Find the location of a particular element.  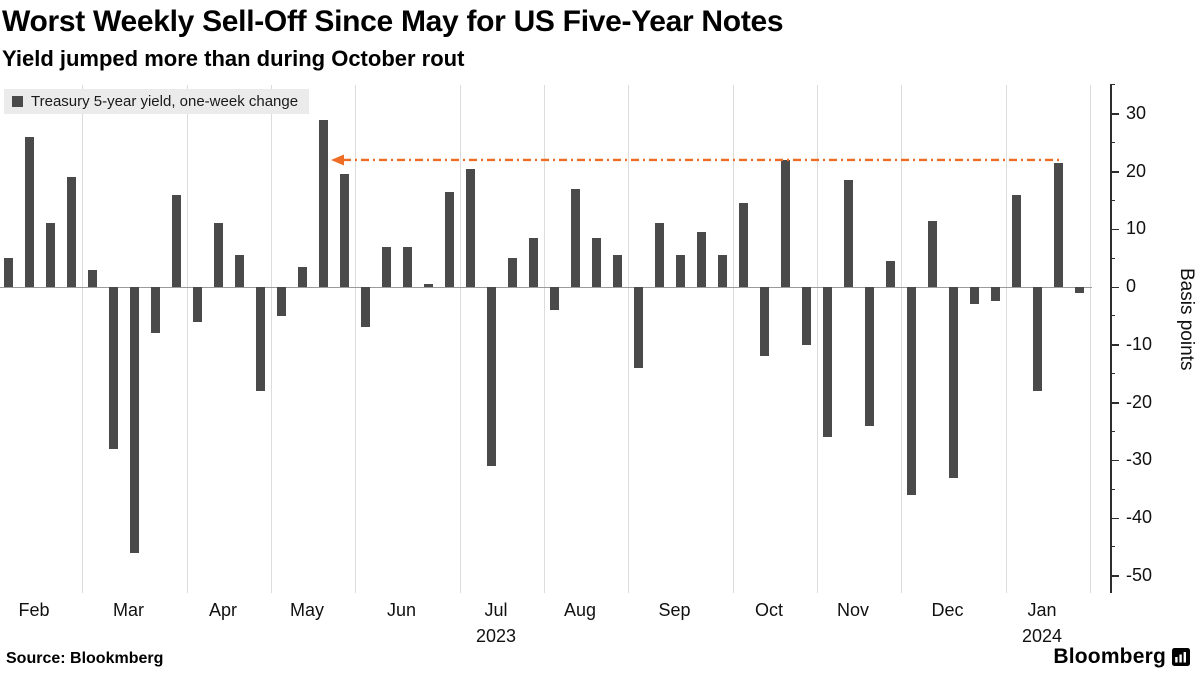

legend: Treasury 5-year yield, one-week change is located at coordinates (157, 101).